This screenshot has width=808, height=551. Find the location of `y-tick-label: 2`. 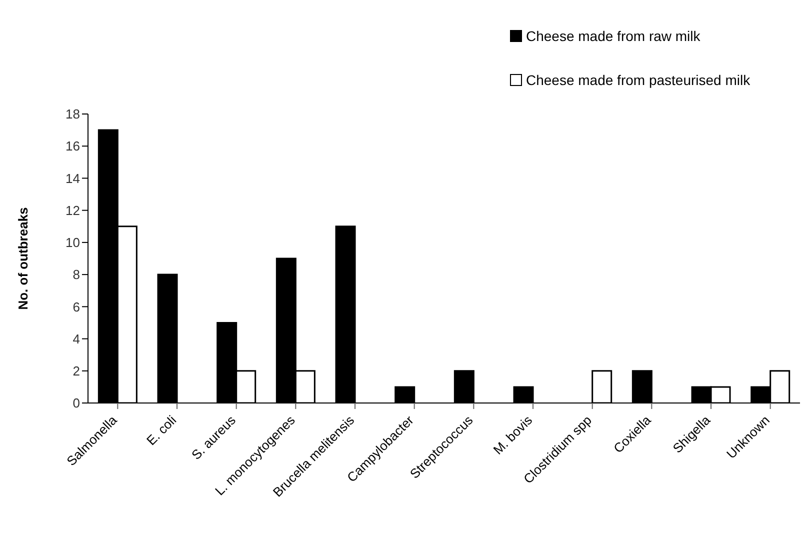

y-tick-label: 2 is located at coordinates (76, 371).